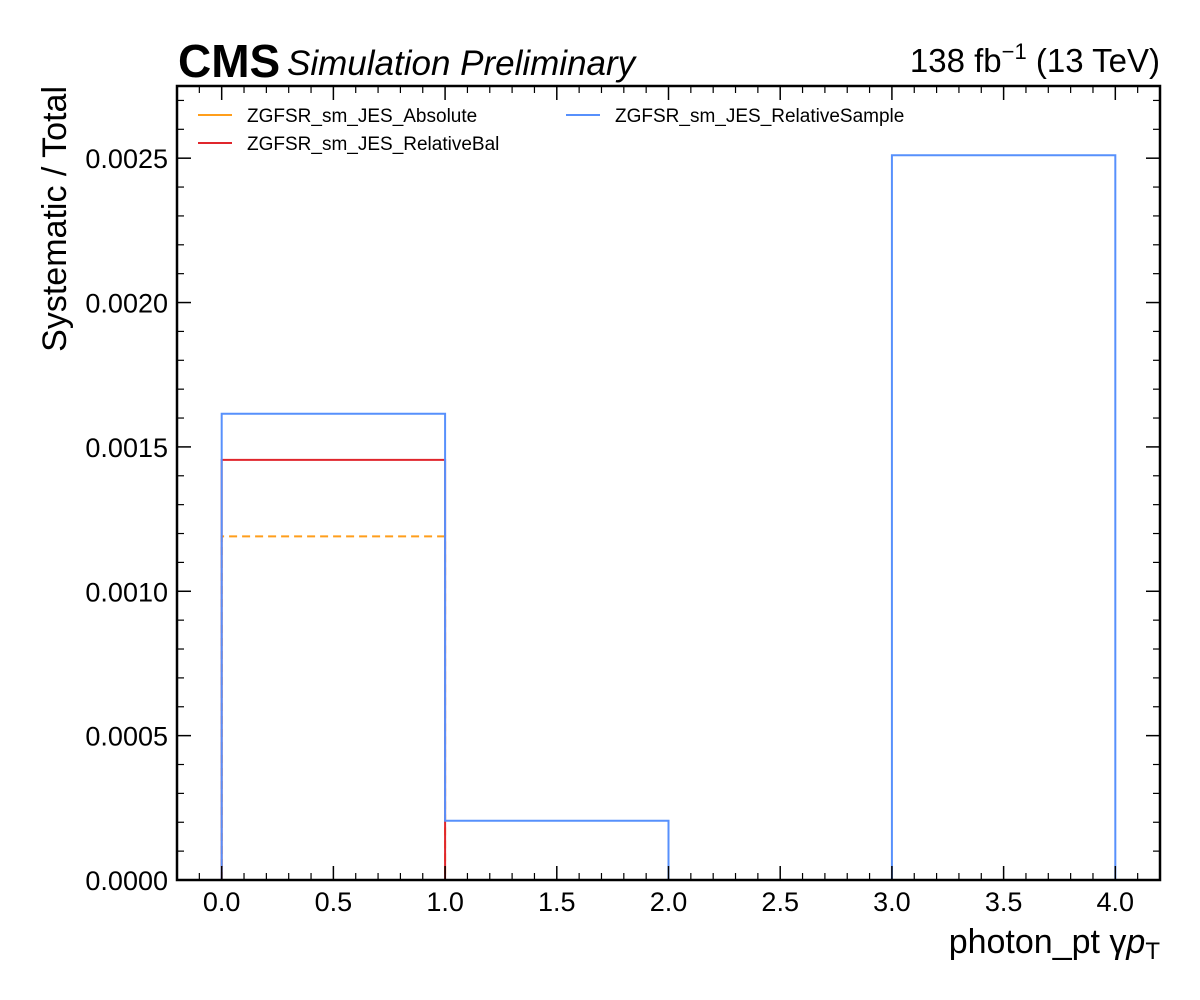 This screenshot has height=1000, width=1200. Describe the element at coordinates (1098, 60) in the screenshot. I see `lumi-energy: (13 TeV)` at that location.